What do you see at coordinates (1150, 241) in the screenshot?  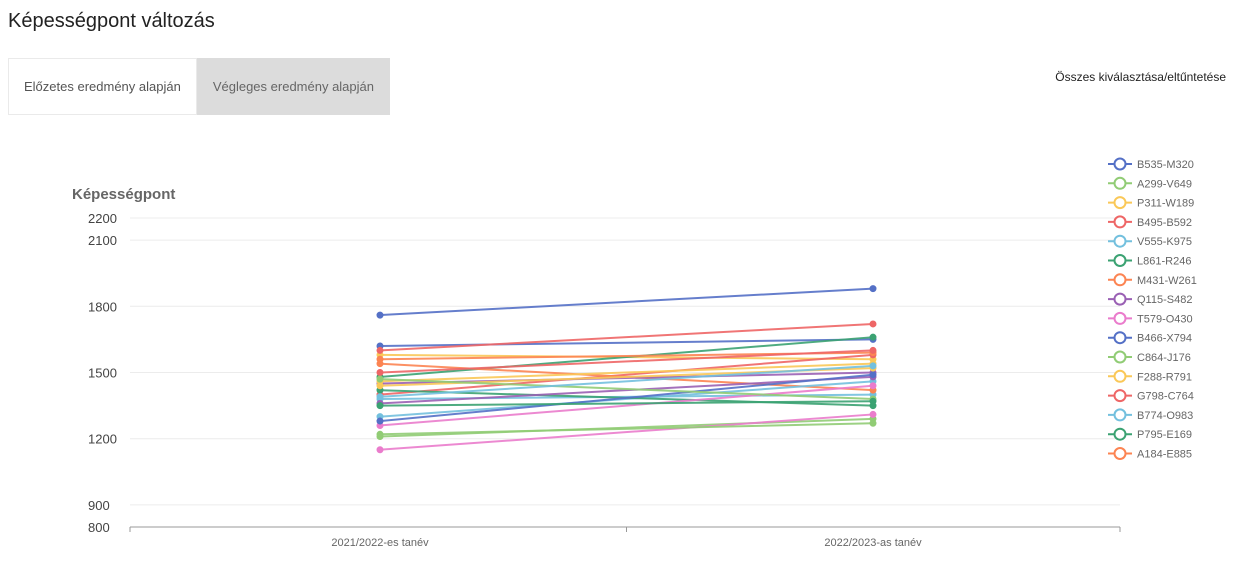 I see `legend-item: V555-K975` at bounding box center [1150, 241].